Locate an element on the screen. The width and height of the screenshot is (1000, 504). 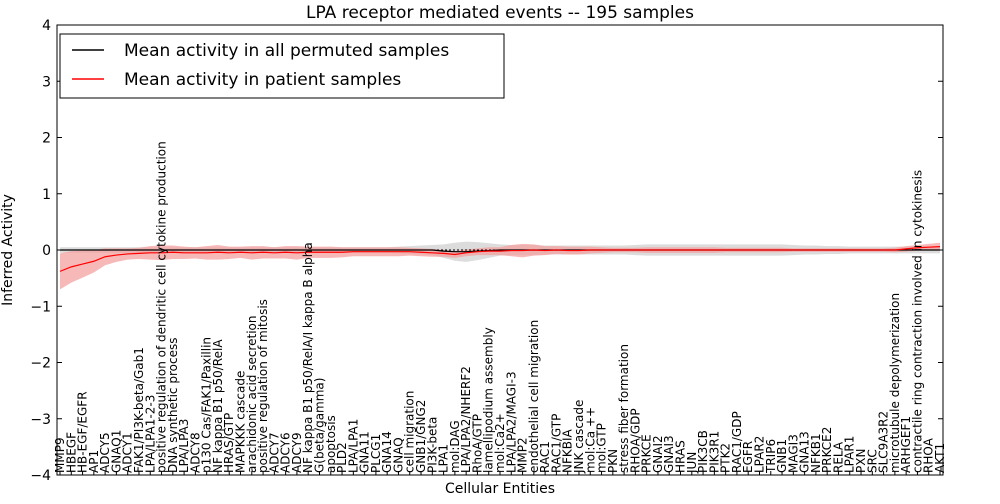
x-tick-label: mol:Ca2+ is located at coordinates (500, 443).